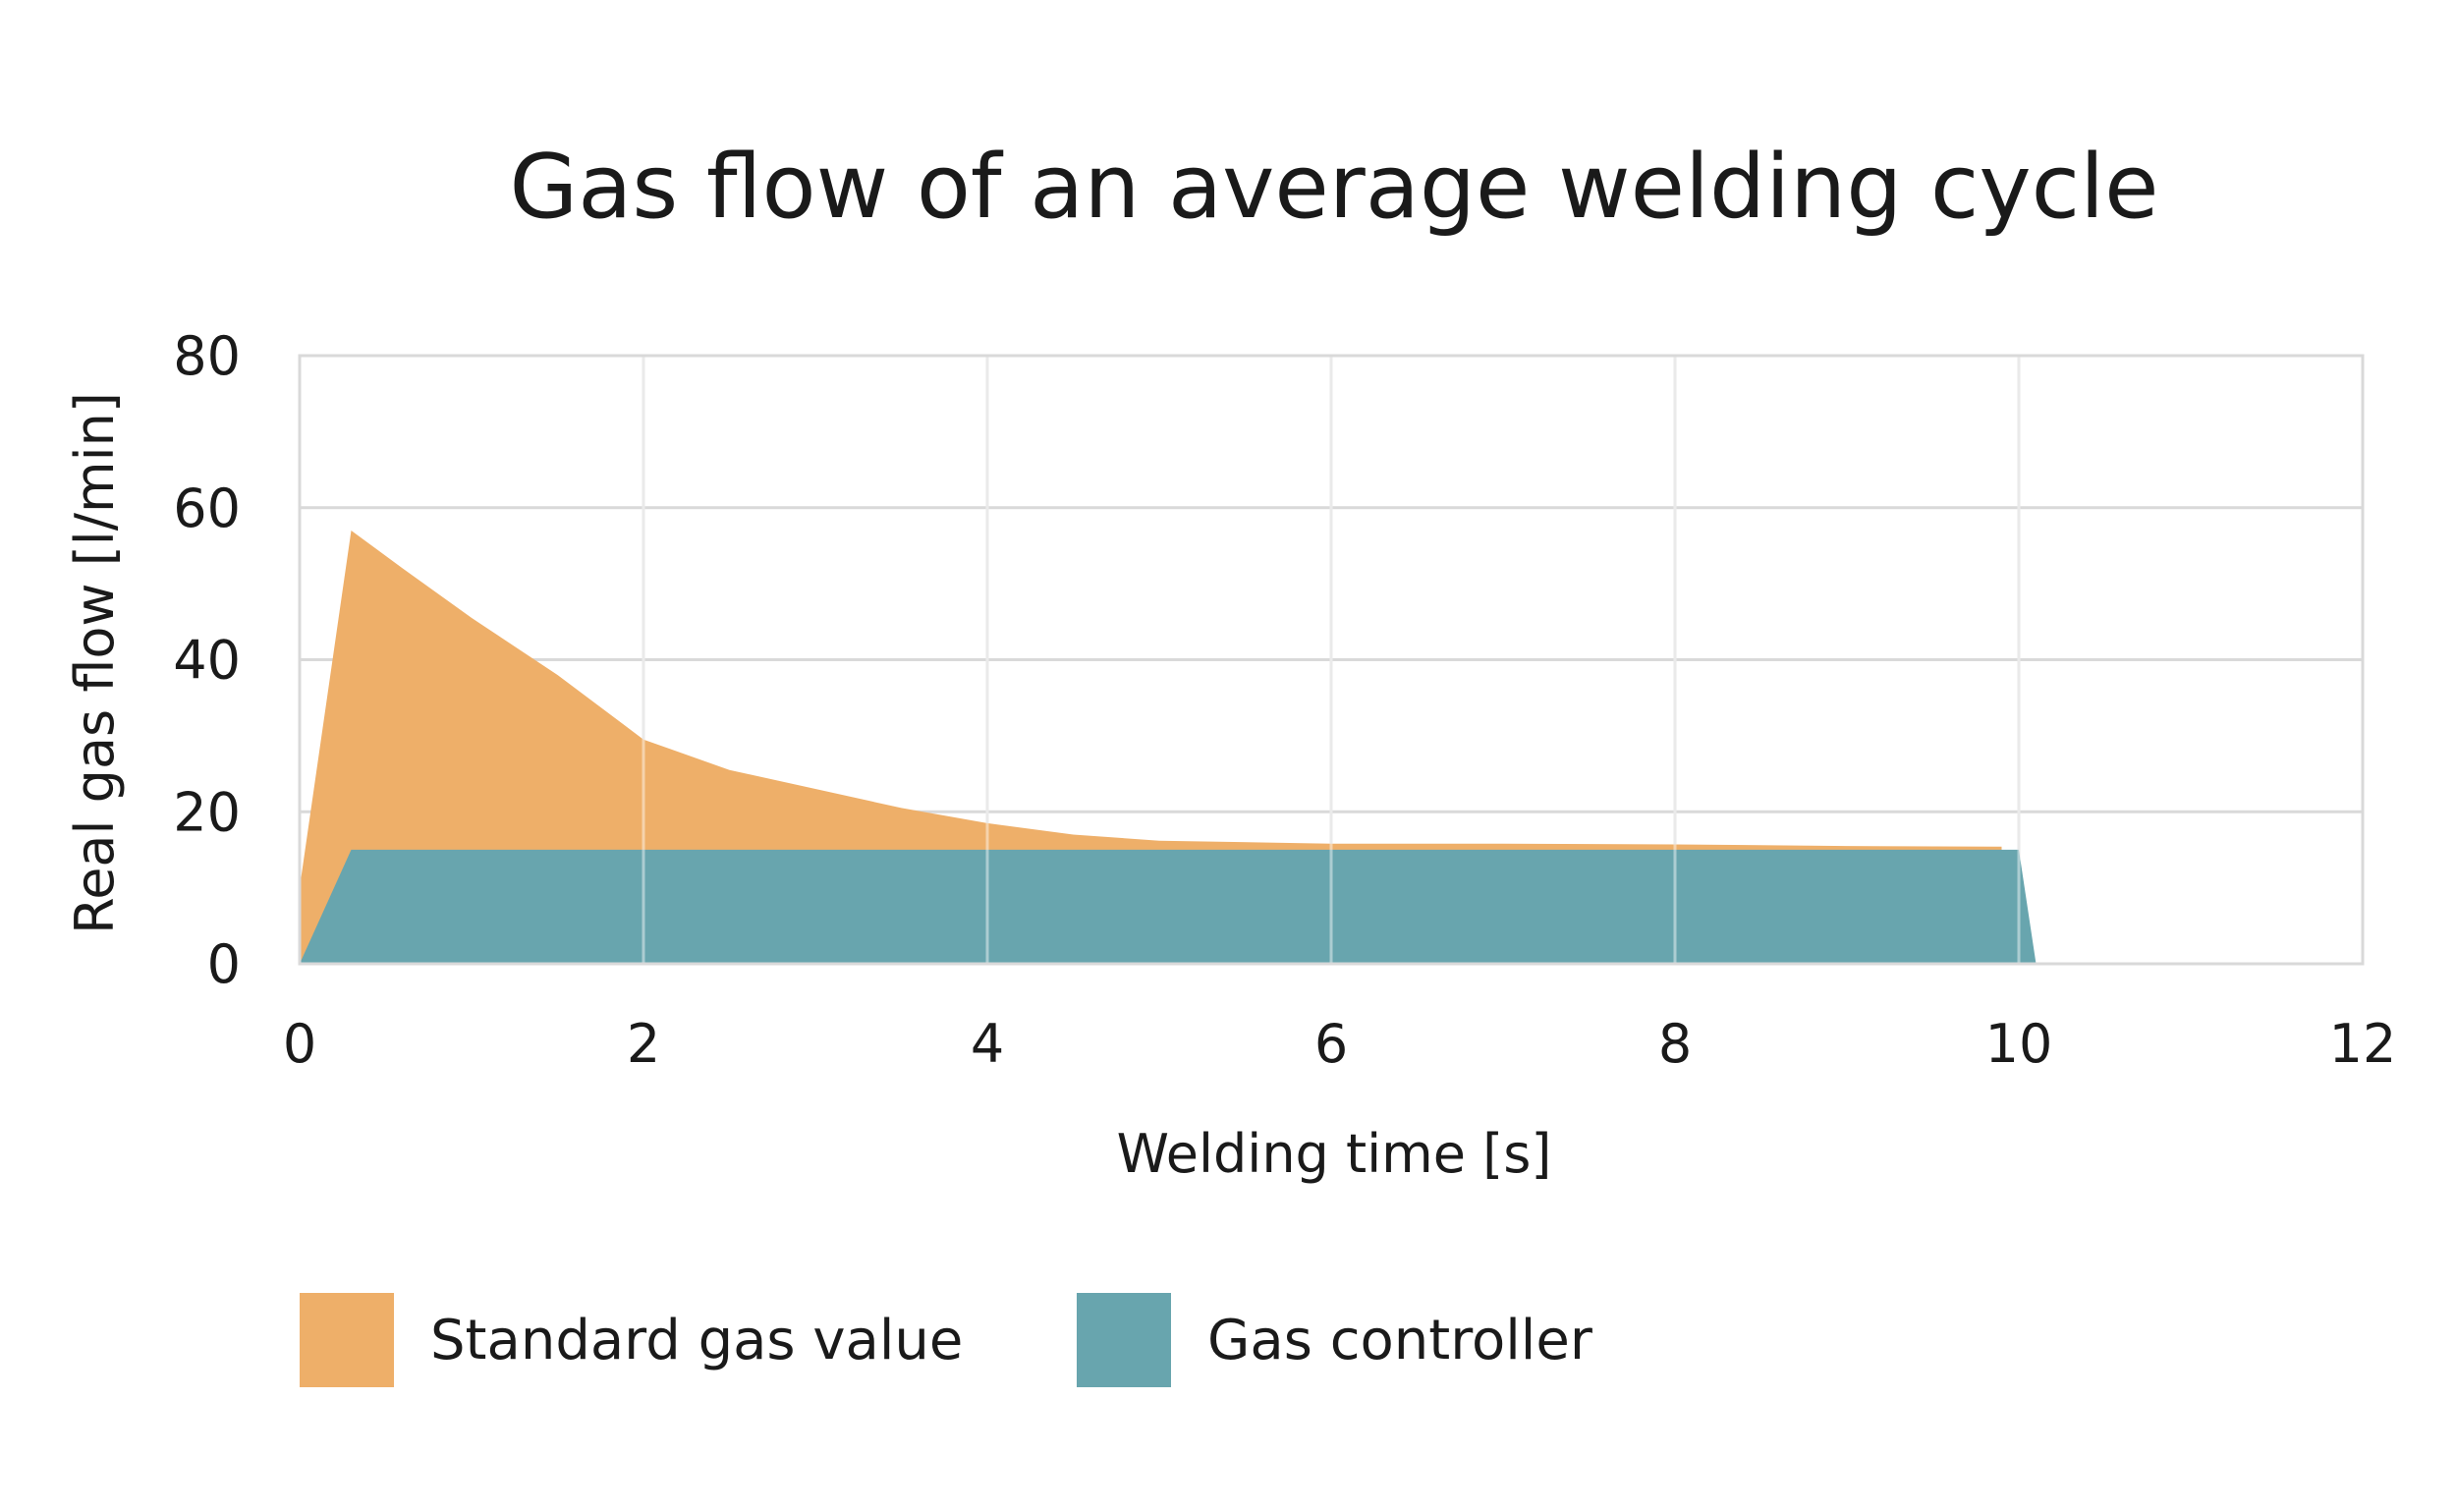 The width and height of the screenshot is (2456, 1512). I want to click on legend-item-0: Standard gas value, so click(632, 1340).